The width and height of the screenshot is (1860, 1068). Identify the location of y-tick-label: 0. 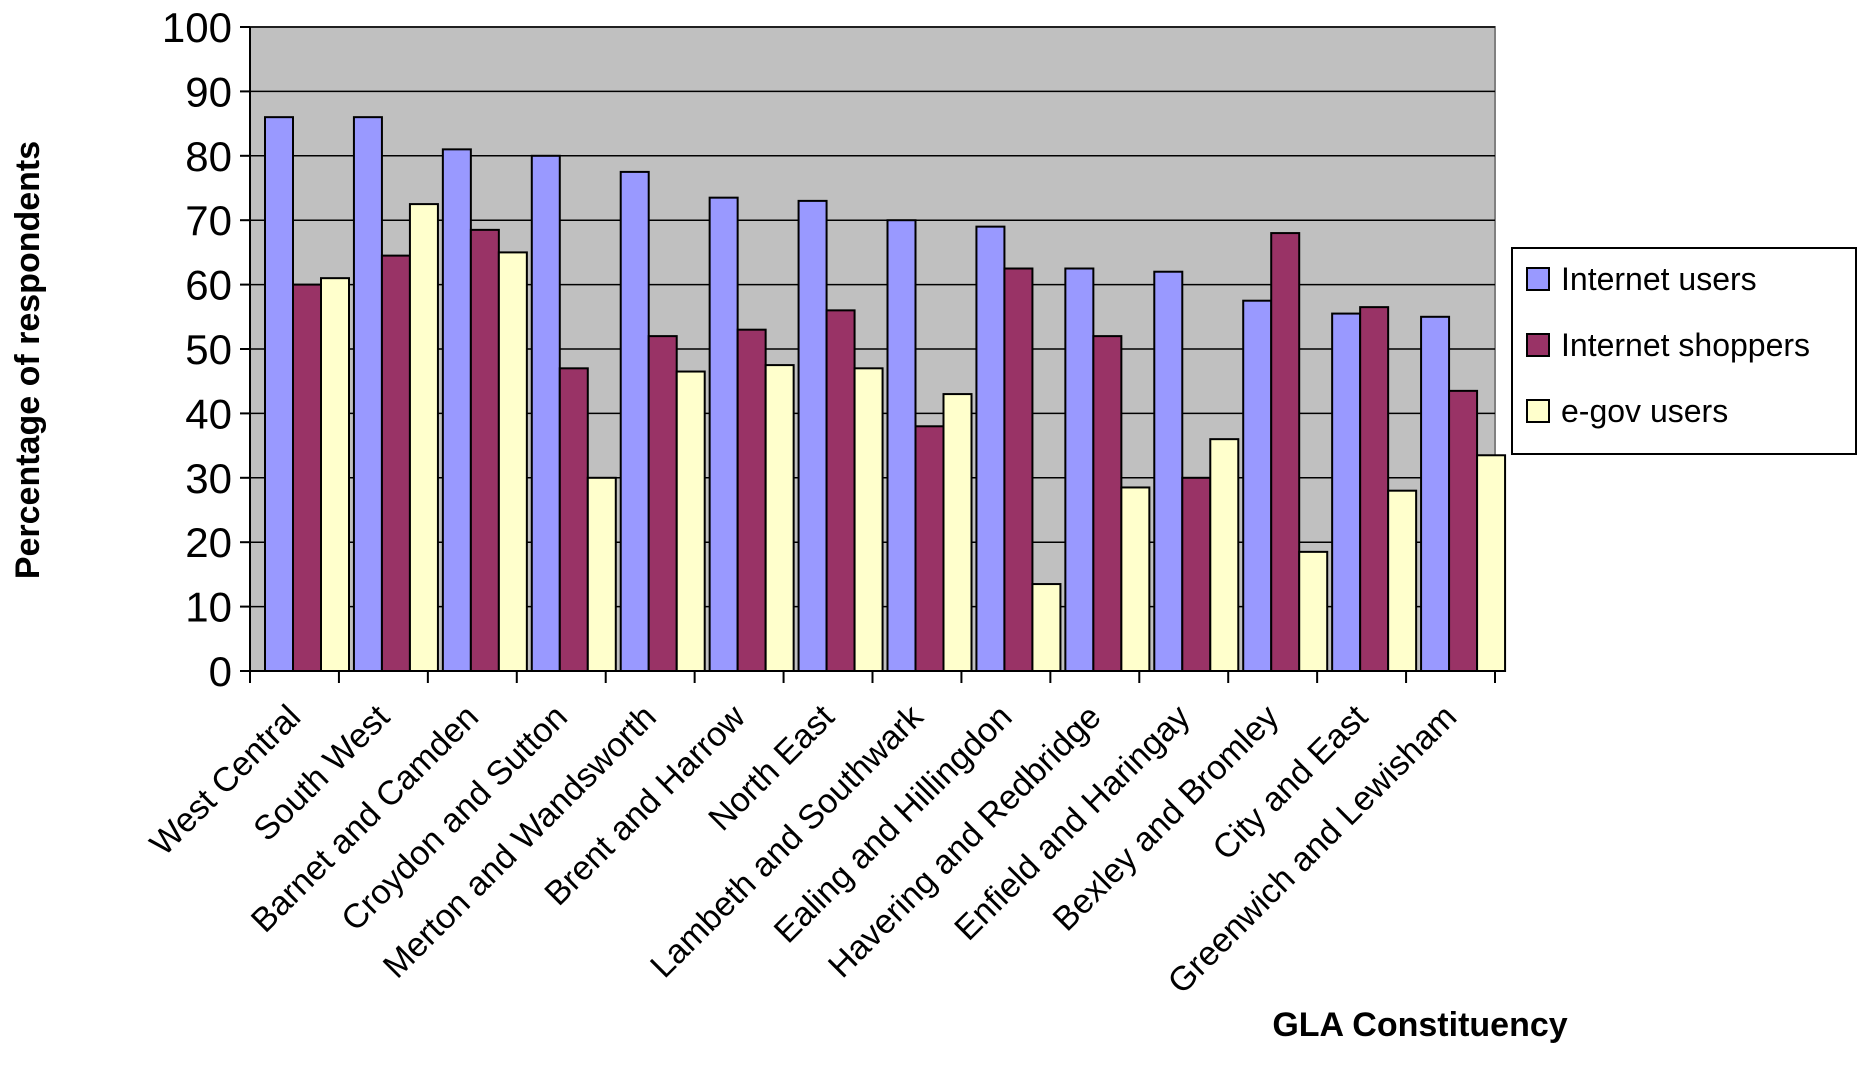
(220, 671).